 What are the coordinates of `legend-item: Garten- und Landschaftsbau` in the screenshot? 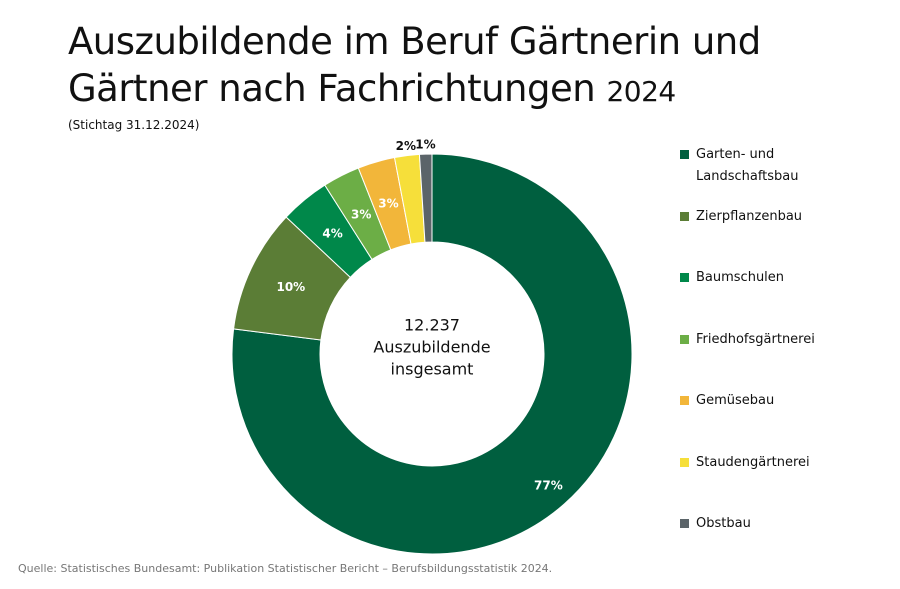 It's located at (750, 166).